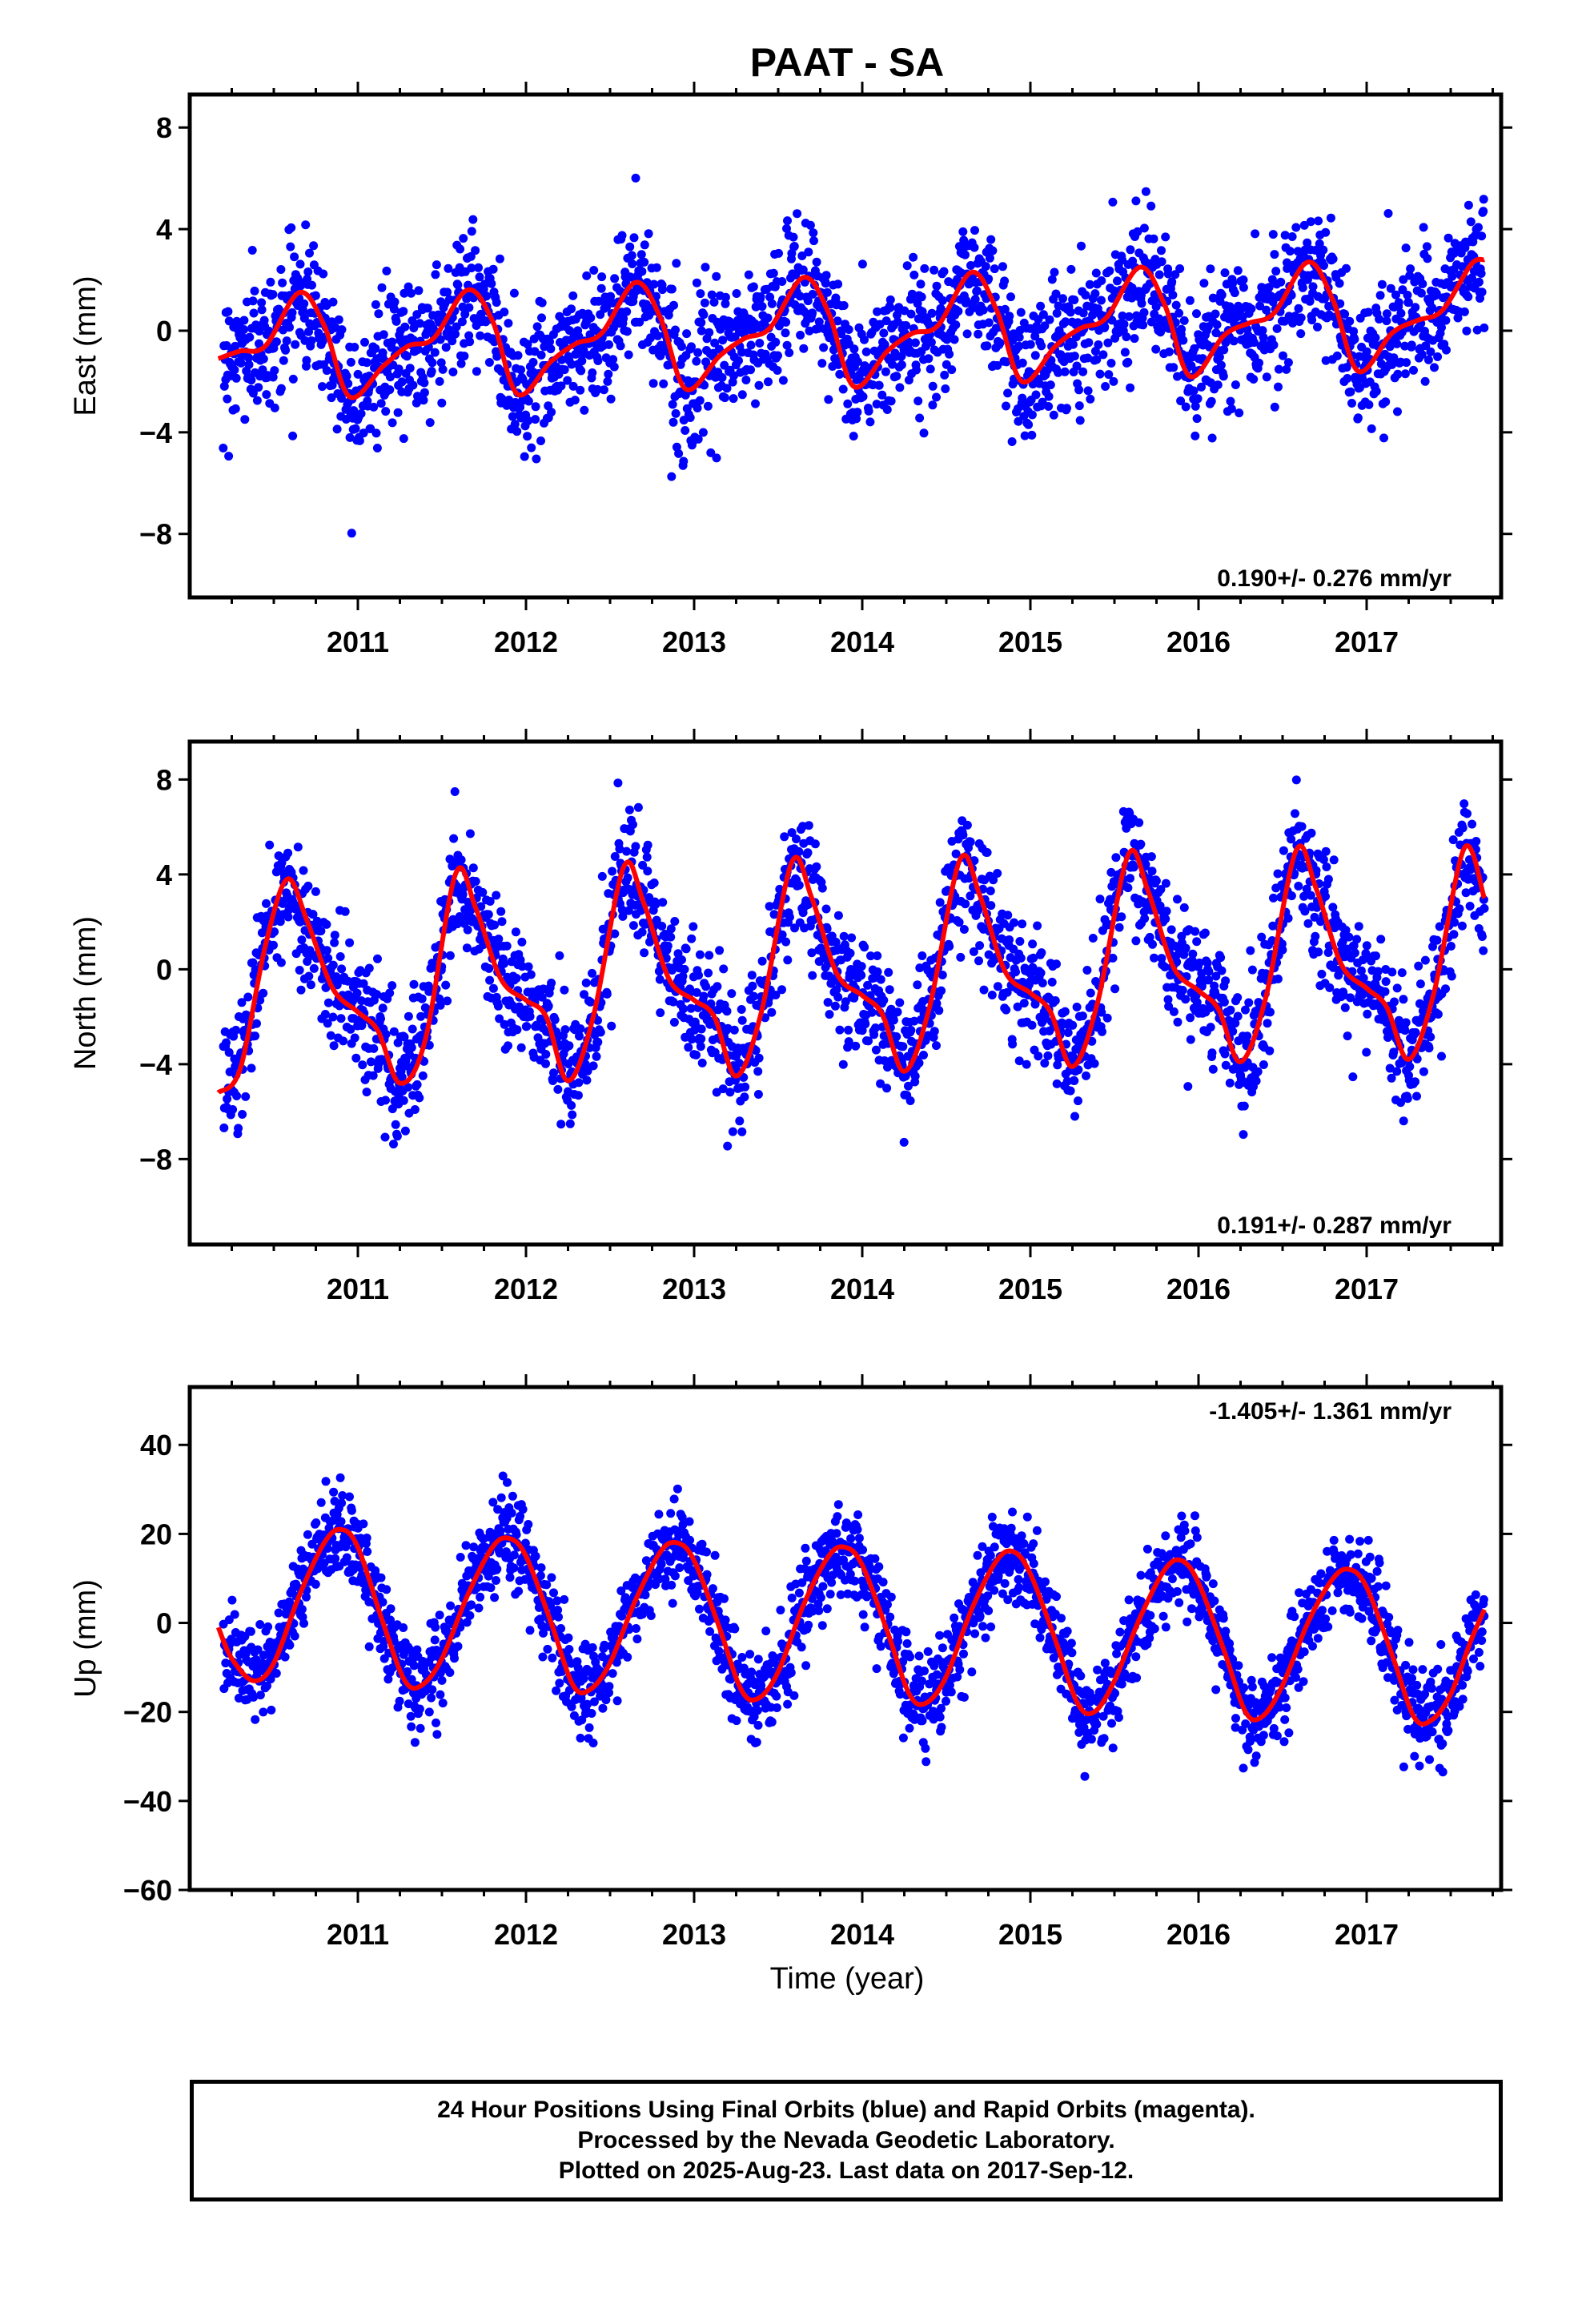 The image size is (1582, 2324). I want to click on north-points, so click(854, 963).